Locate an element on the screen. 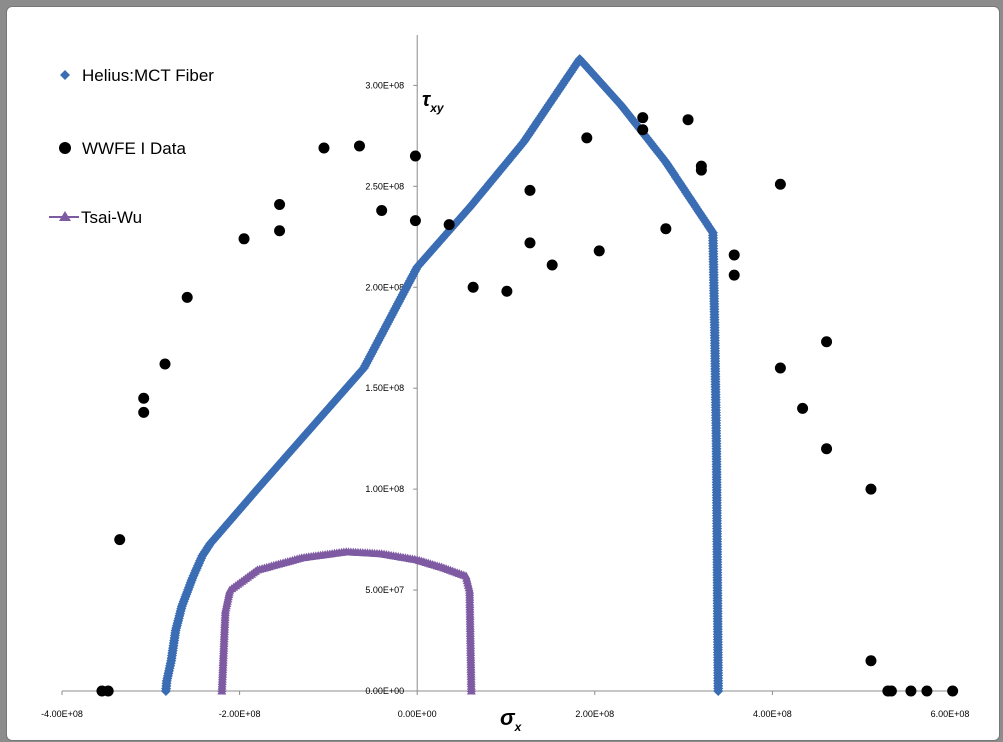 The width and height of the screenshot is (1003, 742). x-tick-label: -2.00E+08 is located at coordinates (240, 714).